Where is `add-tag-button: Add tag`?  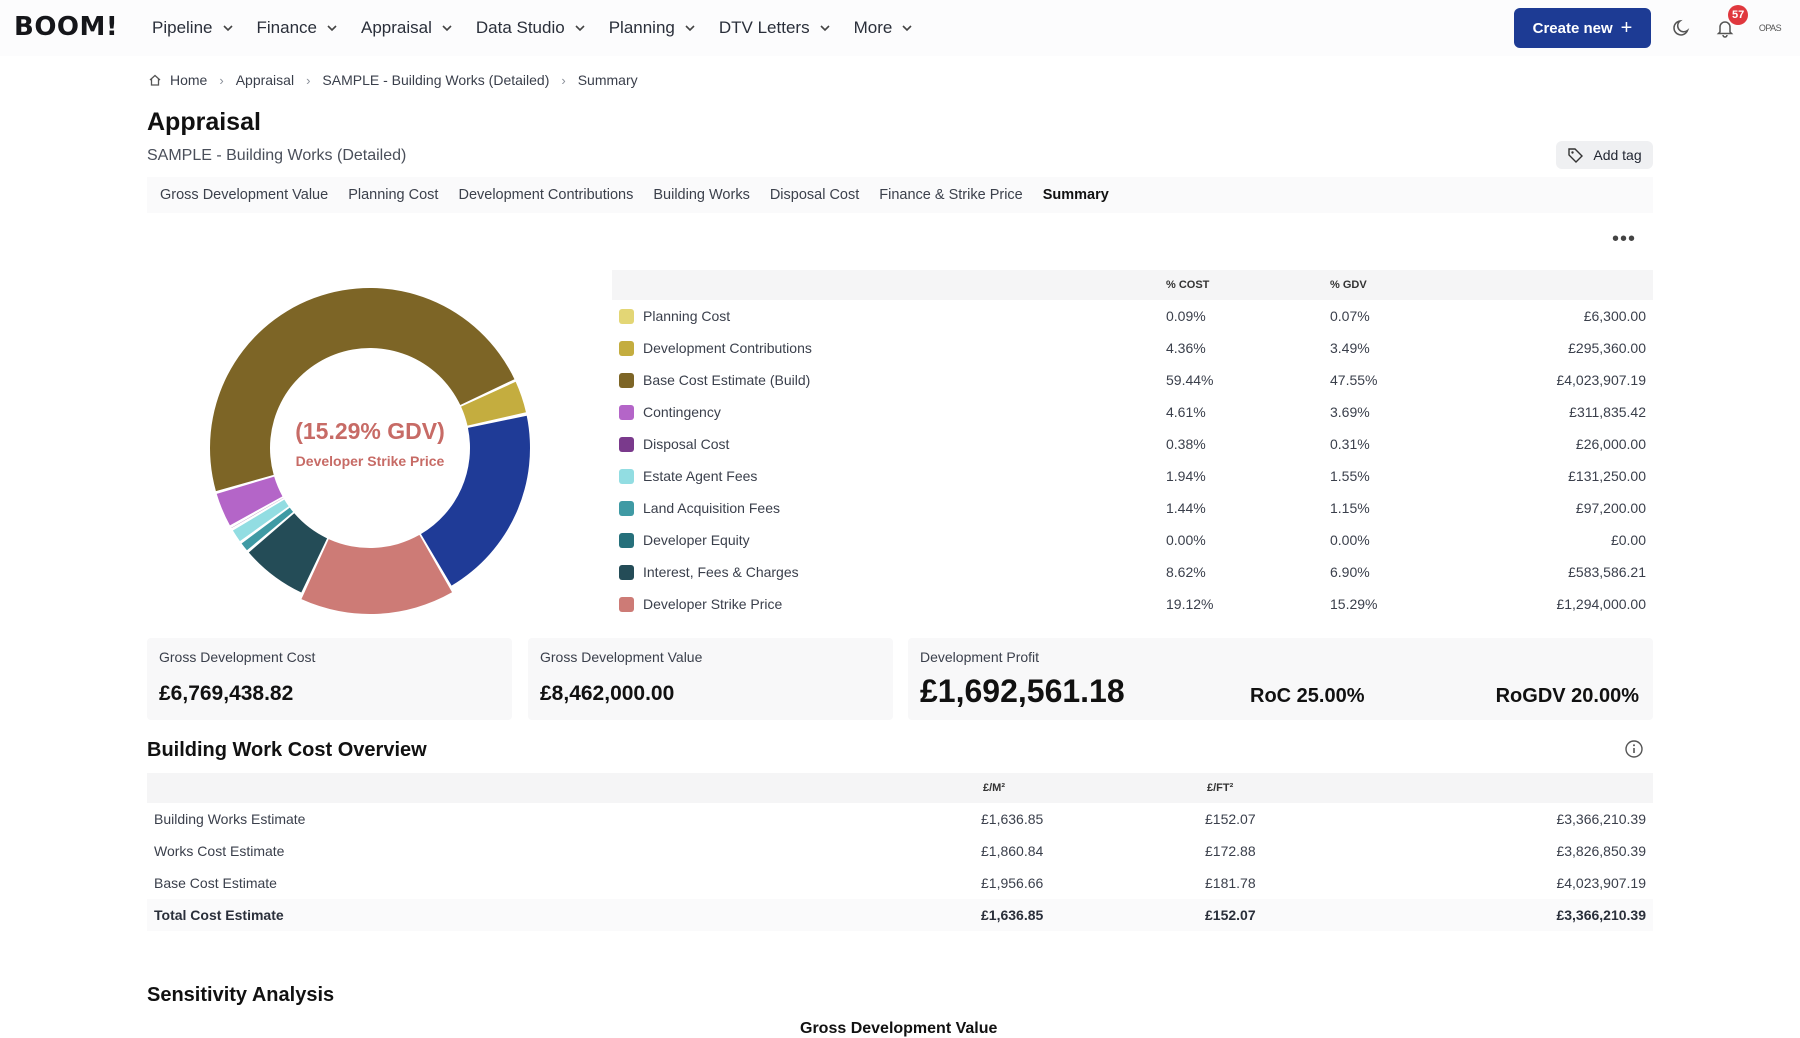
add-tag-button: Add tag is located at coordinates (1604, 155).